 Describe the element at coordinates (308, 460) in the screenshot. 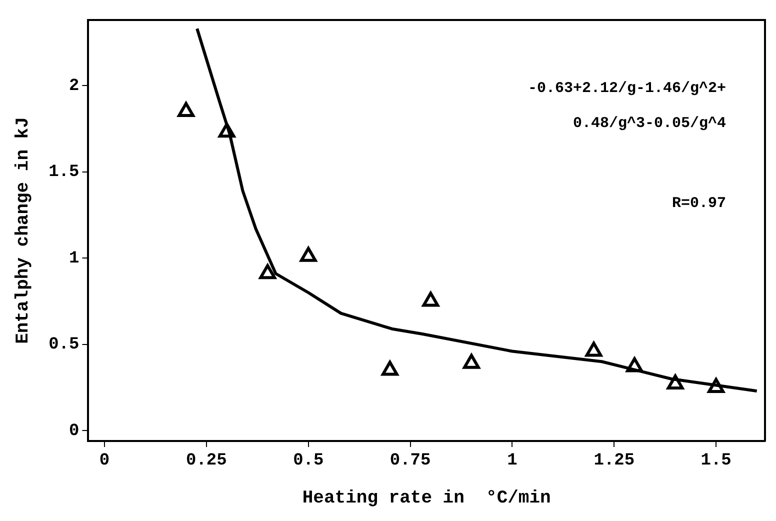

I see `x-tick-label: 0.5` at that location.